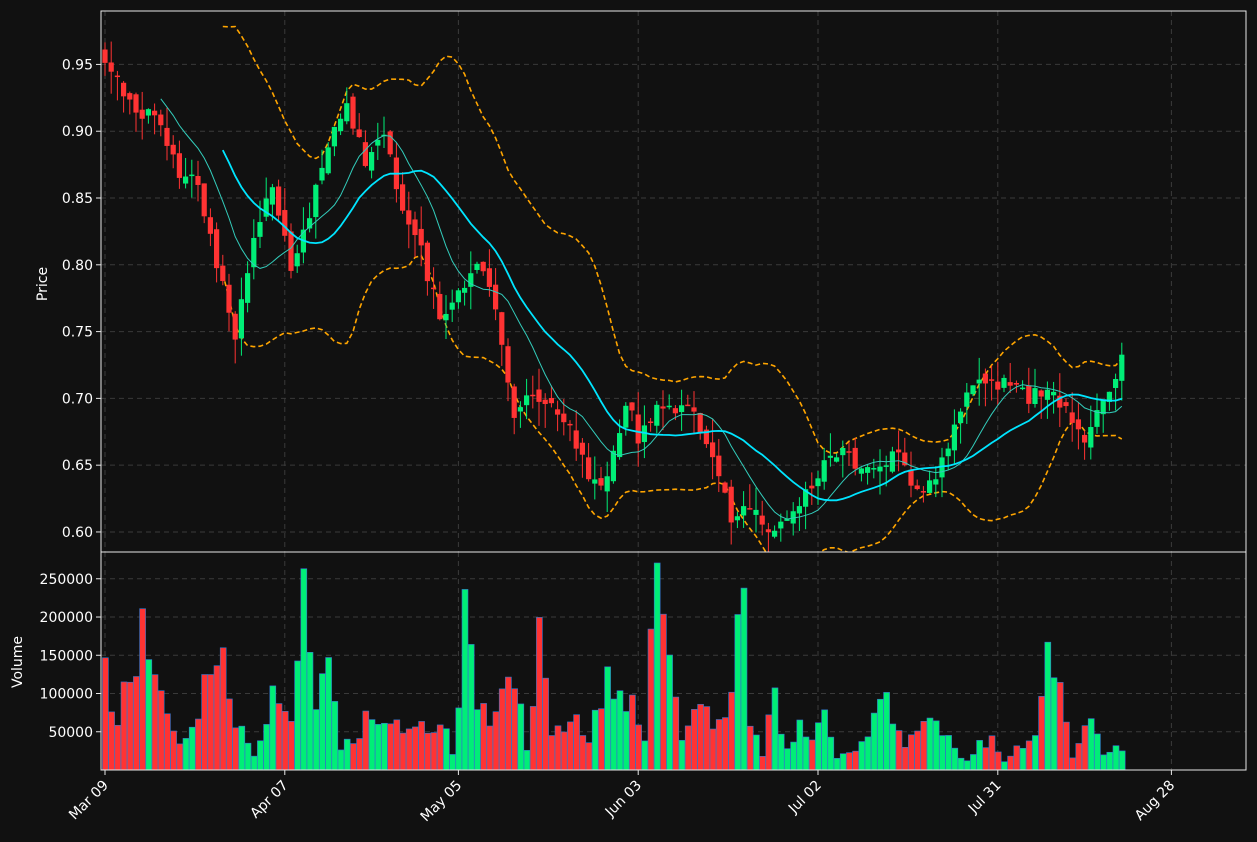  What do you see at coordinates (77, 65) in the screenshot?
I see `price-tick-label: 0.95` at bounding box center [77, 65].